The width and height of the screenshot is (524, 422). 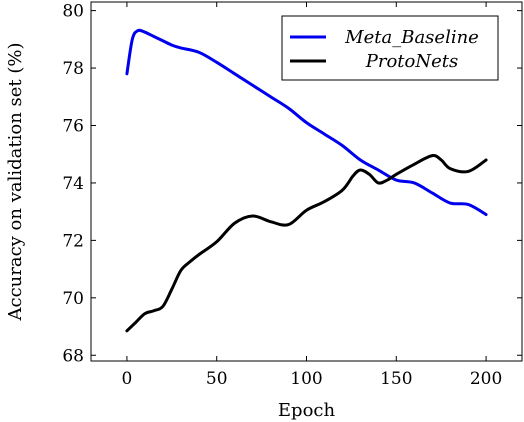 What do you see at coordinates (73, 184) in the screenshot?
I see `y-tick-label: 74` at bounding box center [73, 184].